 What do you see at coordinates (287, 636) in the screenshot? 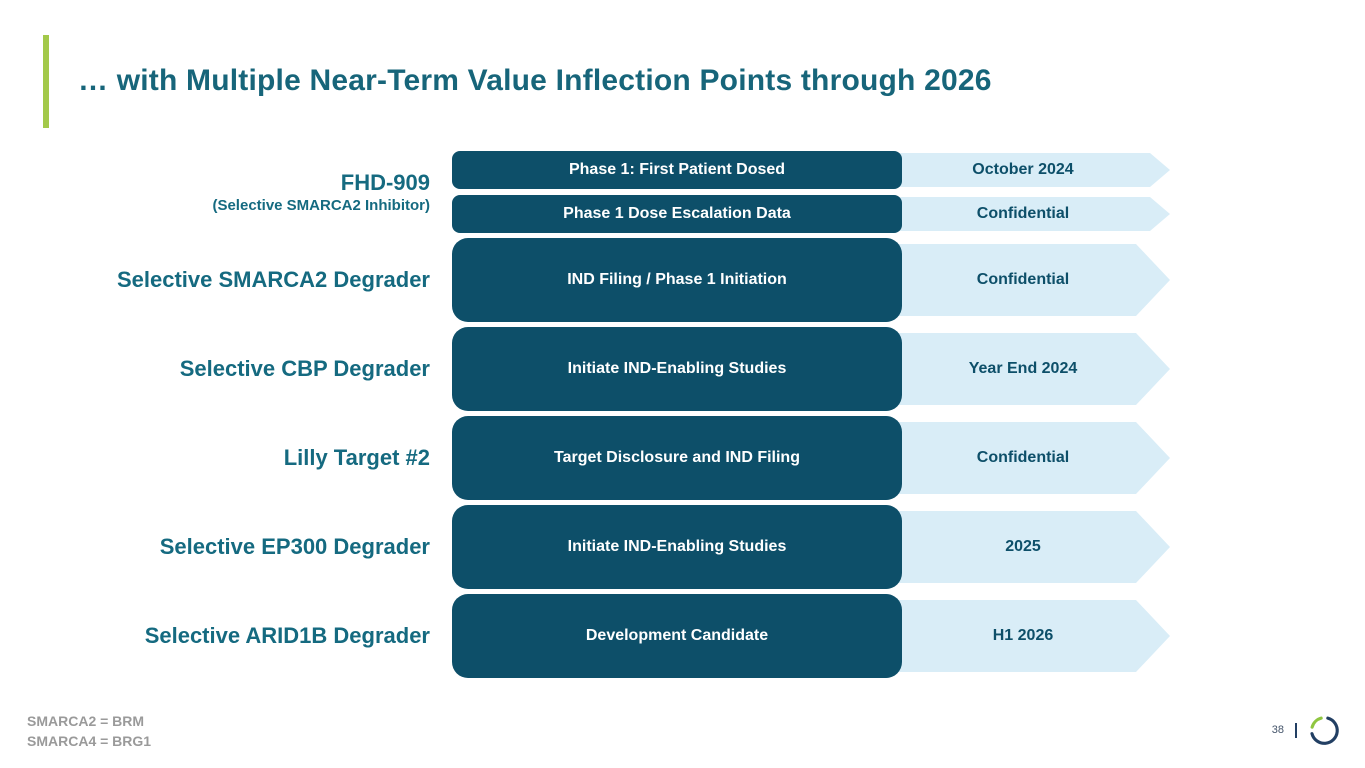
I see `program-label: Selective ARID1B Degrader` at bounding box center [287, 636].